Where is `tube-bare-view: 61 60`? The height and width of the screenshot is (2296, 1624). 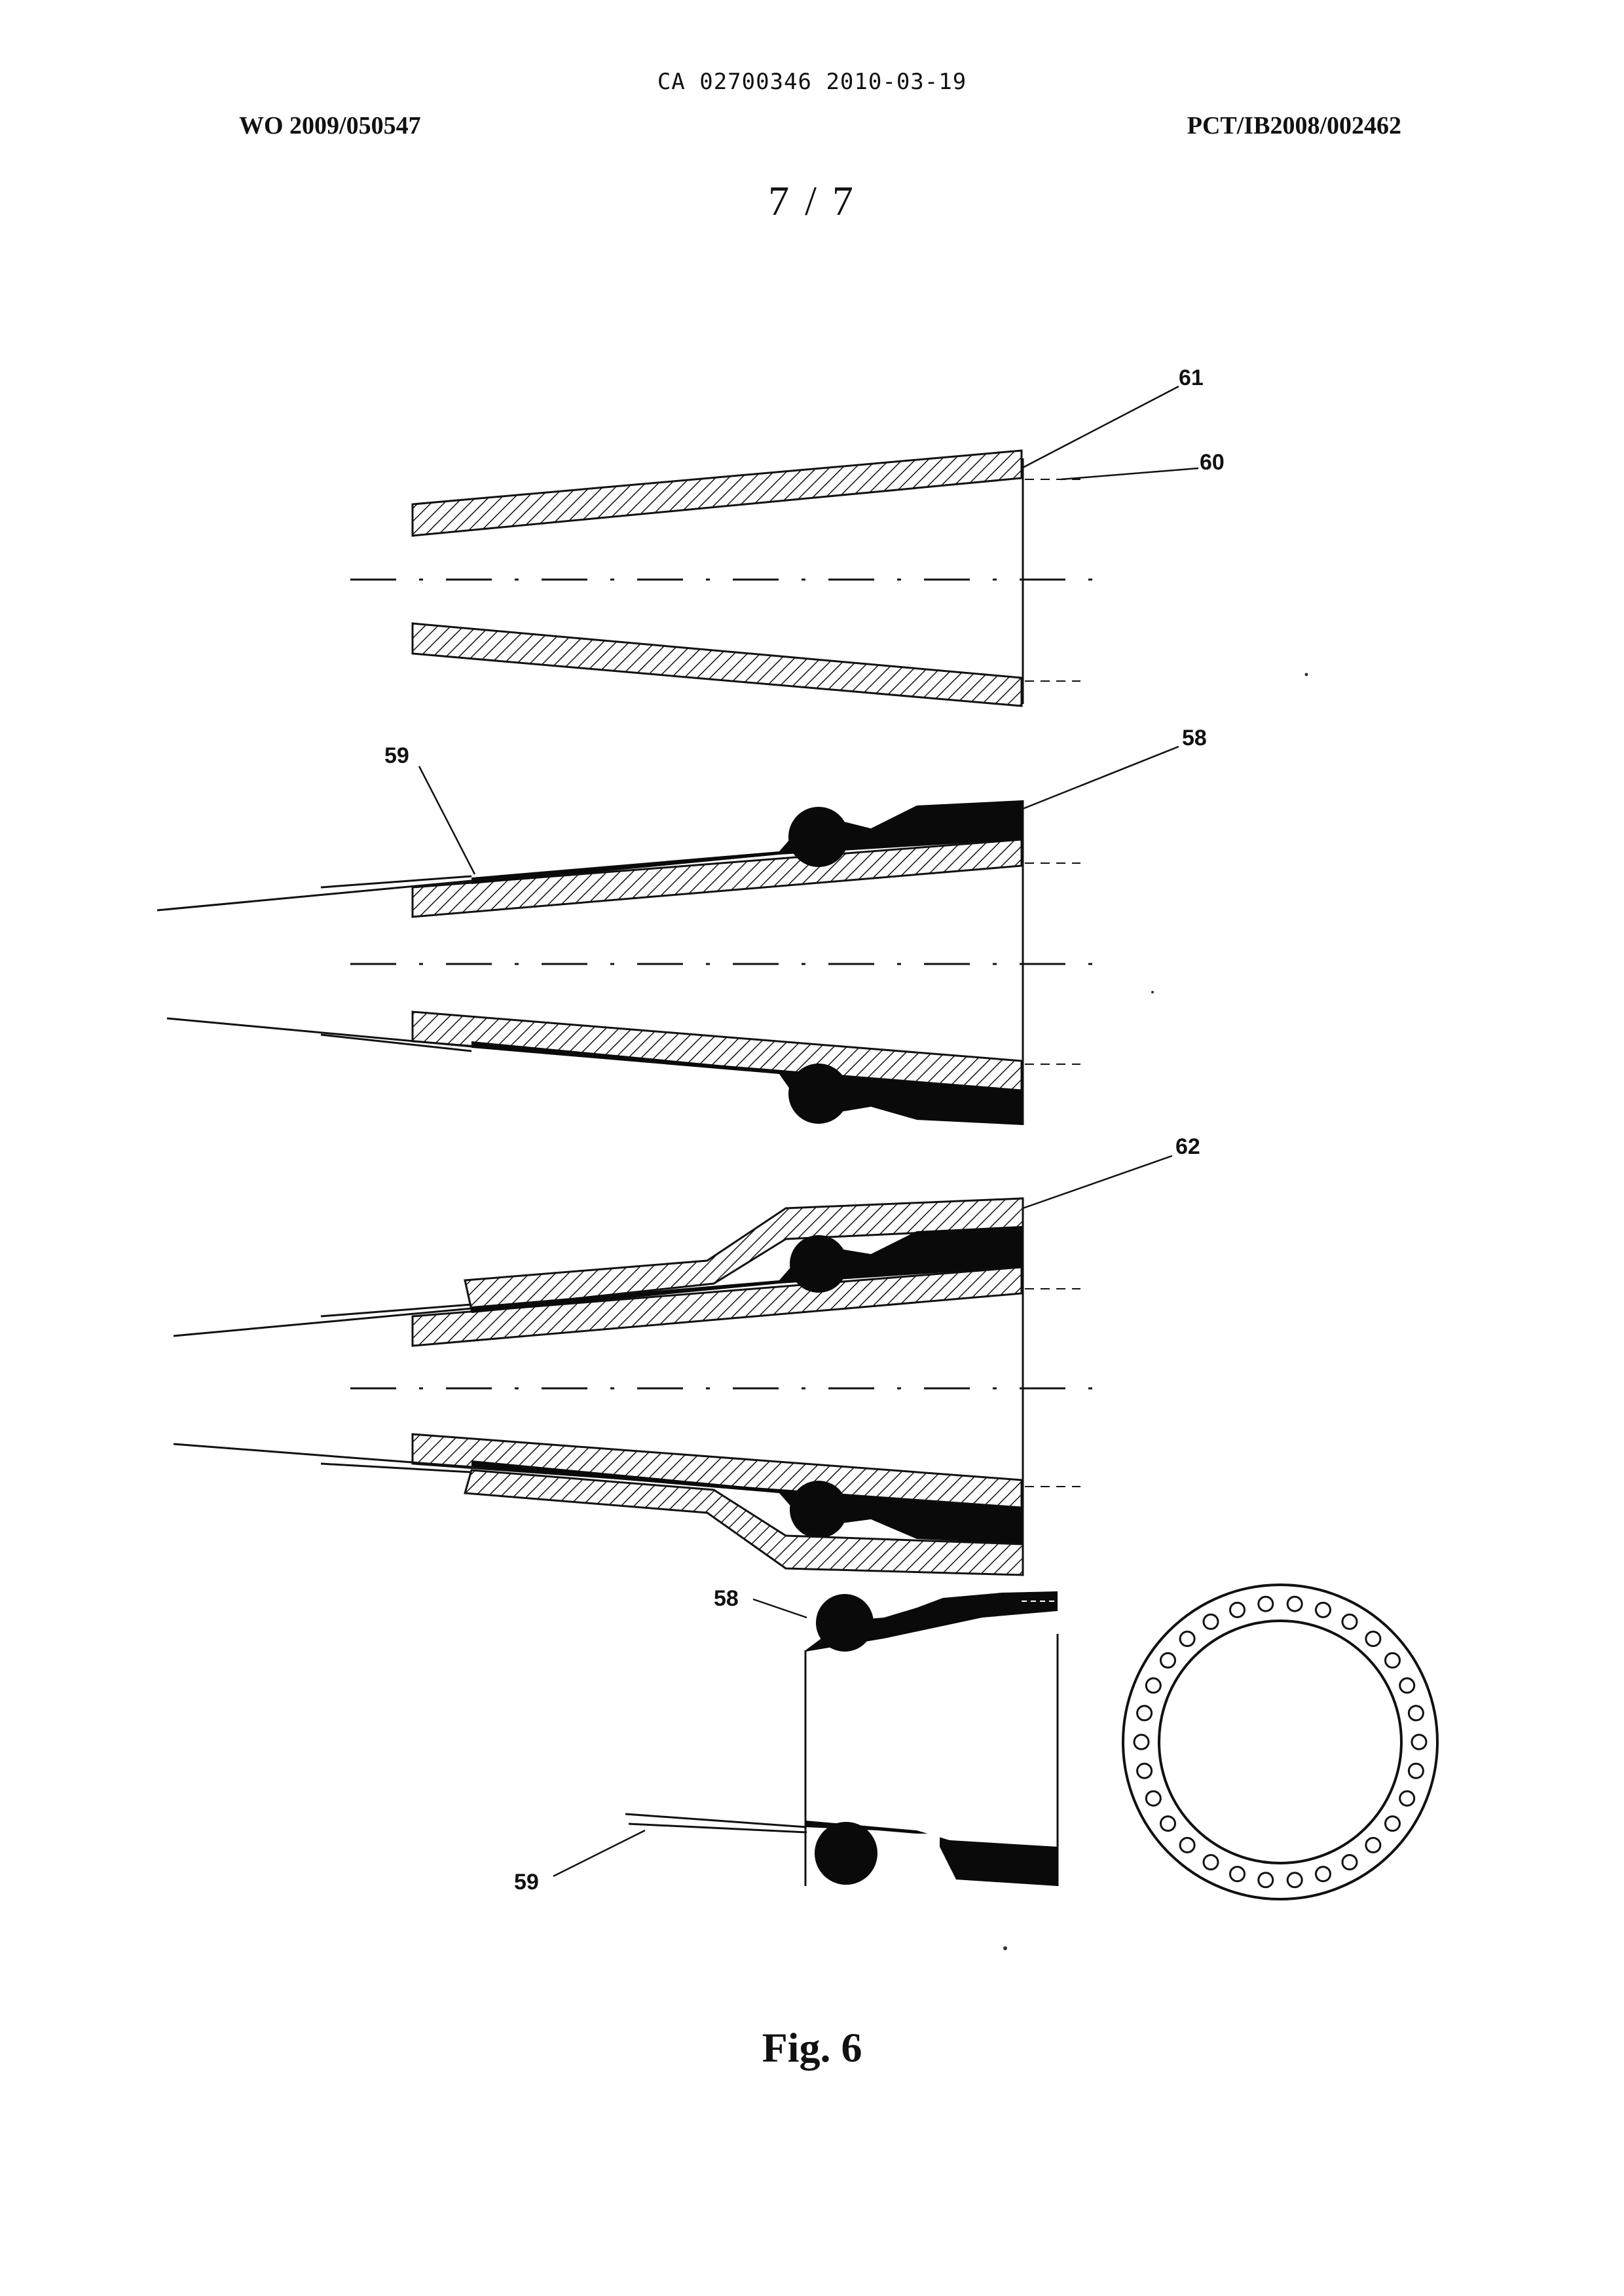
tube-bare-view: 61 60 is located at coordinates (787, 536).